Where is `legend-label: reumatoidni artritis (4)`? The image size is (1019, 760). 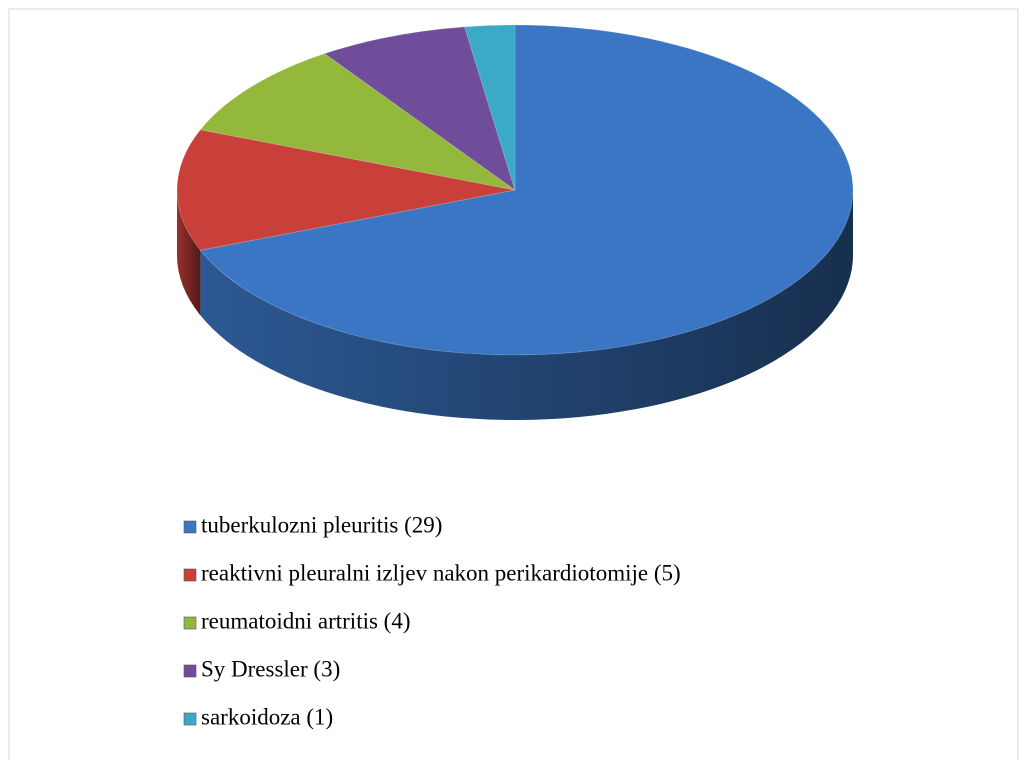
legend-label: reumatoidni artritis (4) is located at coordinates (306, 620).